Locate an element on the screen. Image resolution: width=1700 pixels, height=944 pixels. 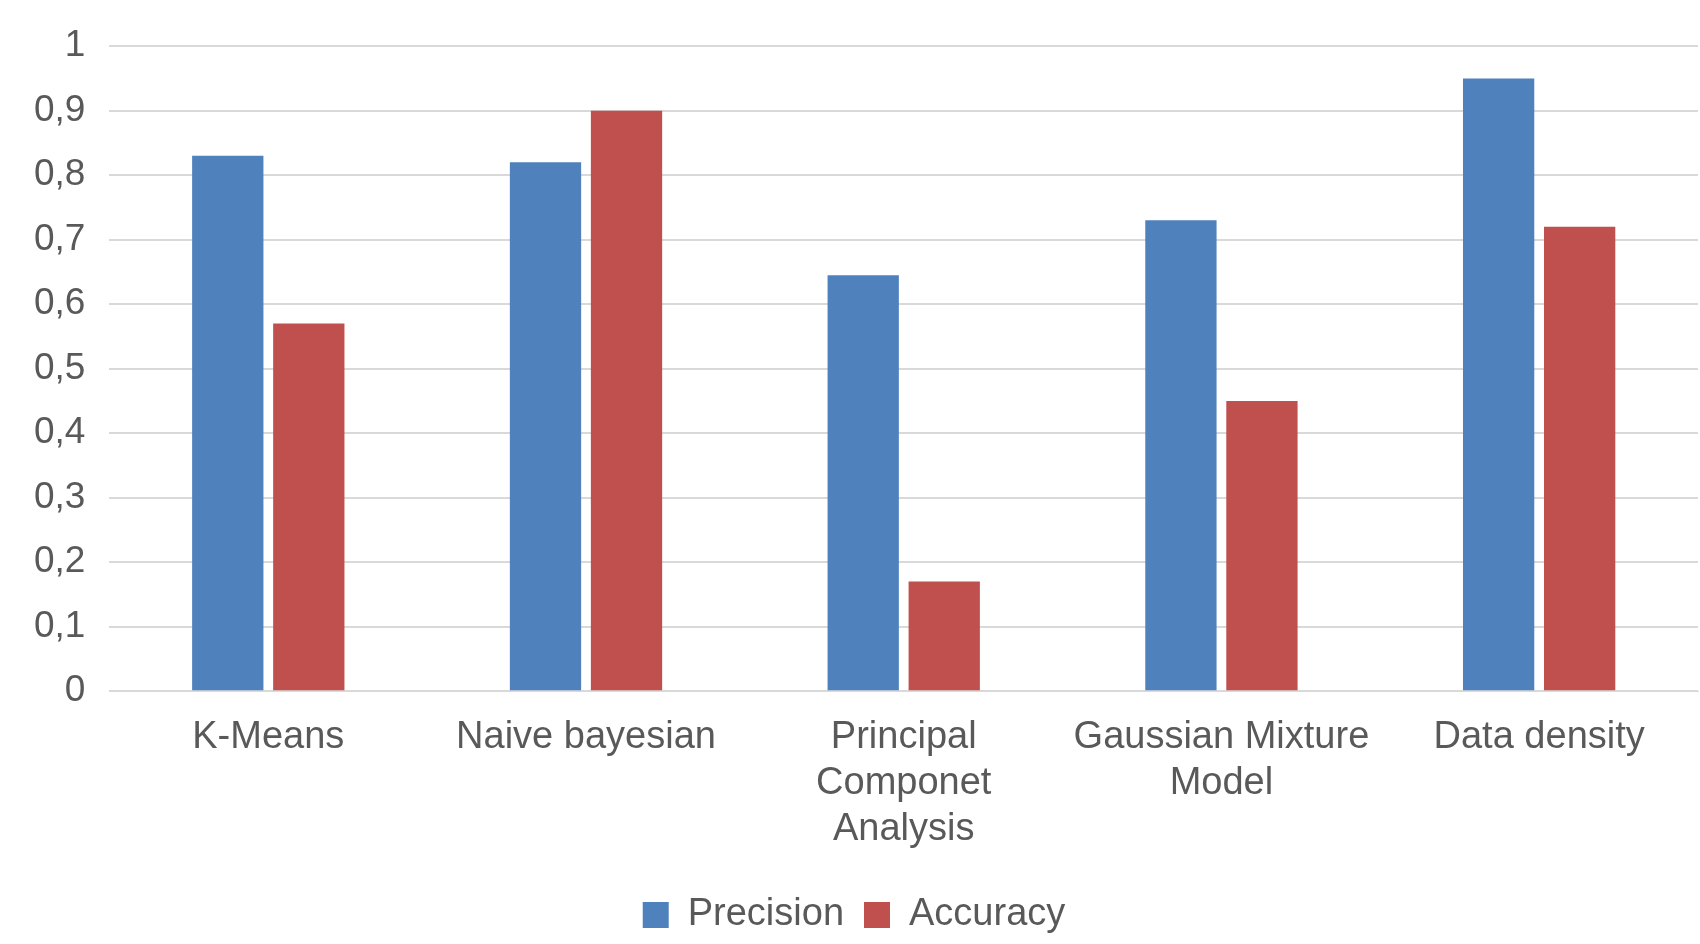
y-tick-label: 0,9 is located at coordinates (60, 108).